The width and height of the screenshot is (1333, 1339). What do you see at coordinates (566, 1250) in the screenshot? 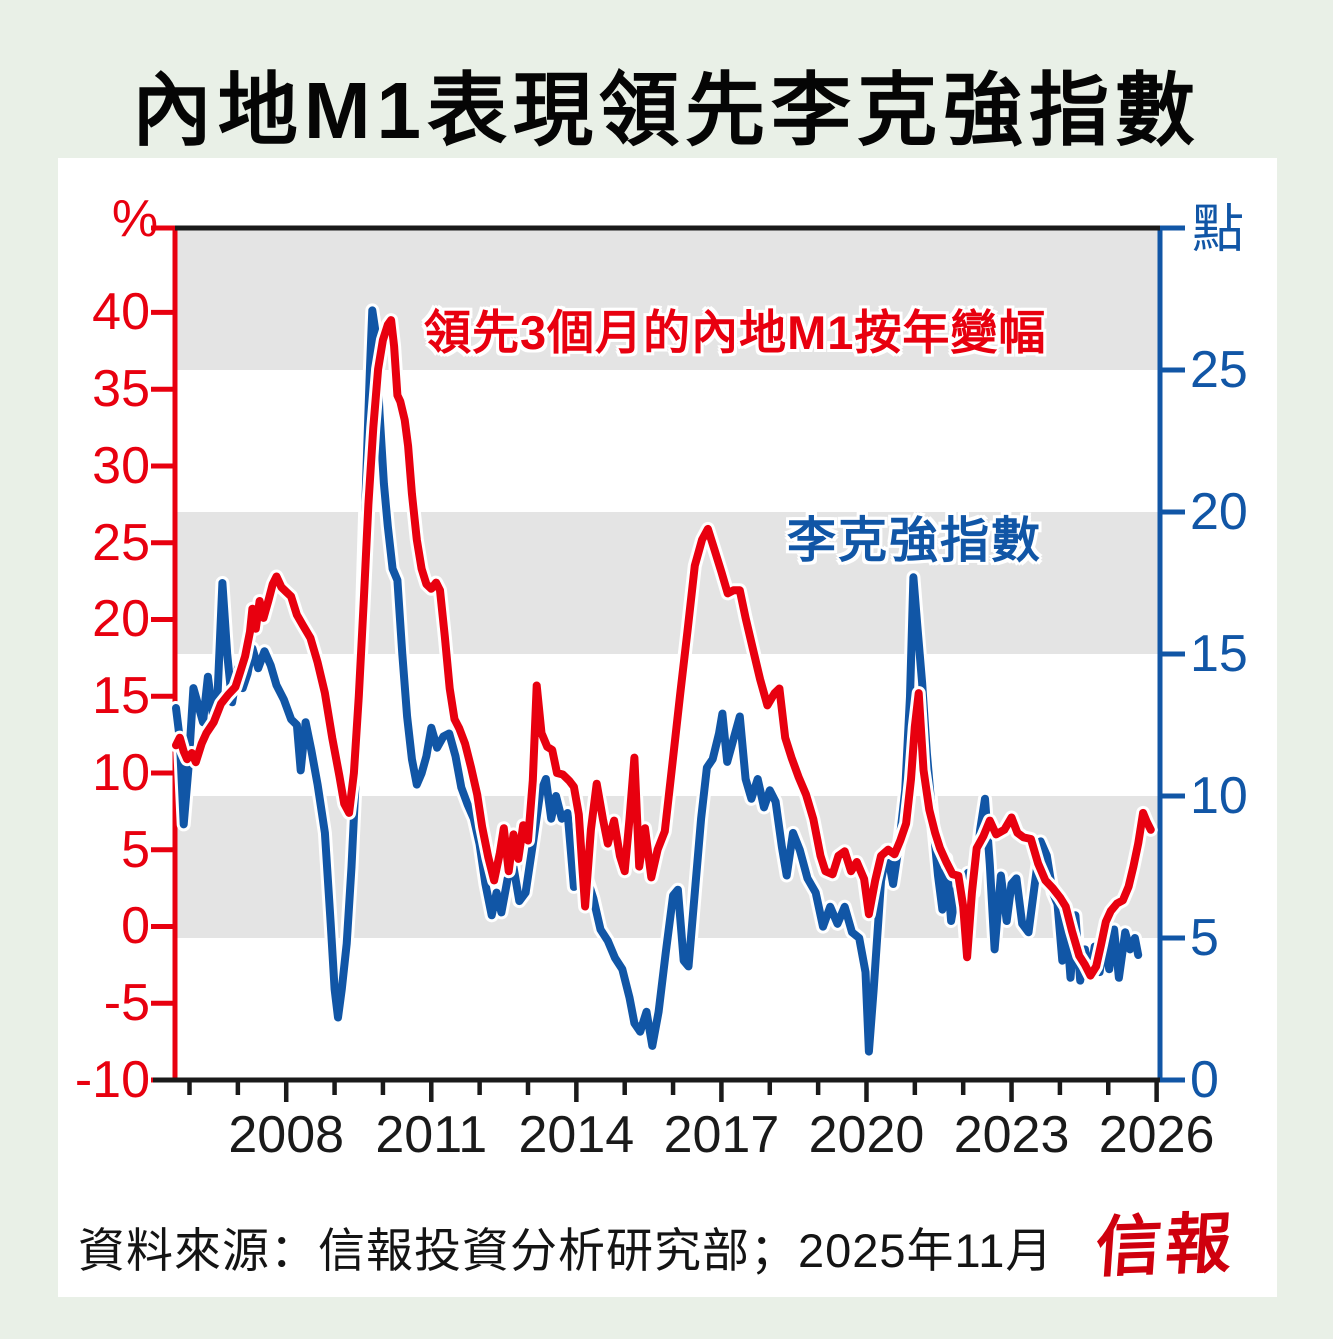
I see `source-note: 資料來源：信報投資分析研究部；2025年11月` at bounding box center [566, 1250].